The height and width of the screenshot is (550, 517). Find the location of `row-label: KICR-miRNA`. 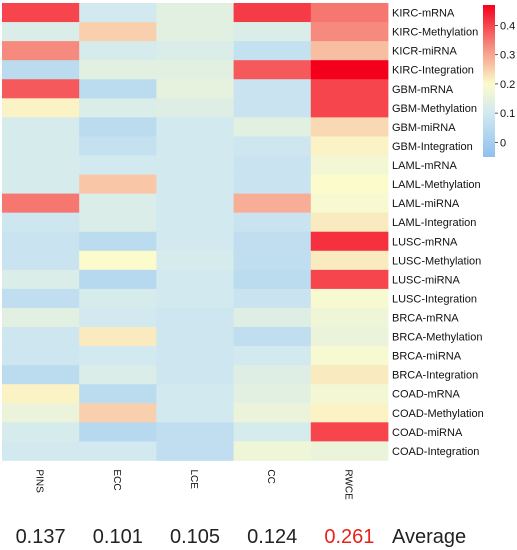

row-label: KICR-miRNA is located at coordinates (424, 52).